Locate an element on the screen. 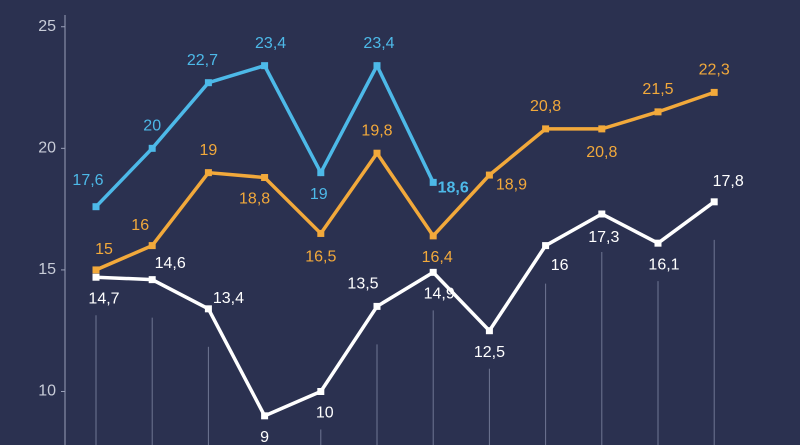 The image size is (800, 445). data-label: 17,6 is located at coordinates (87, 180).